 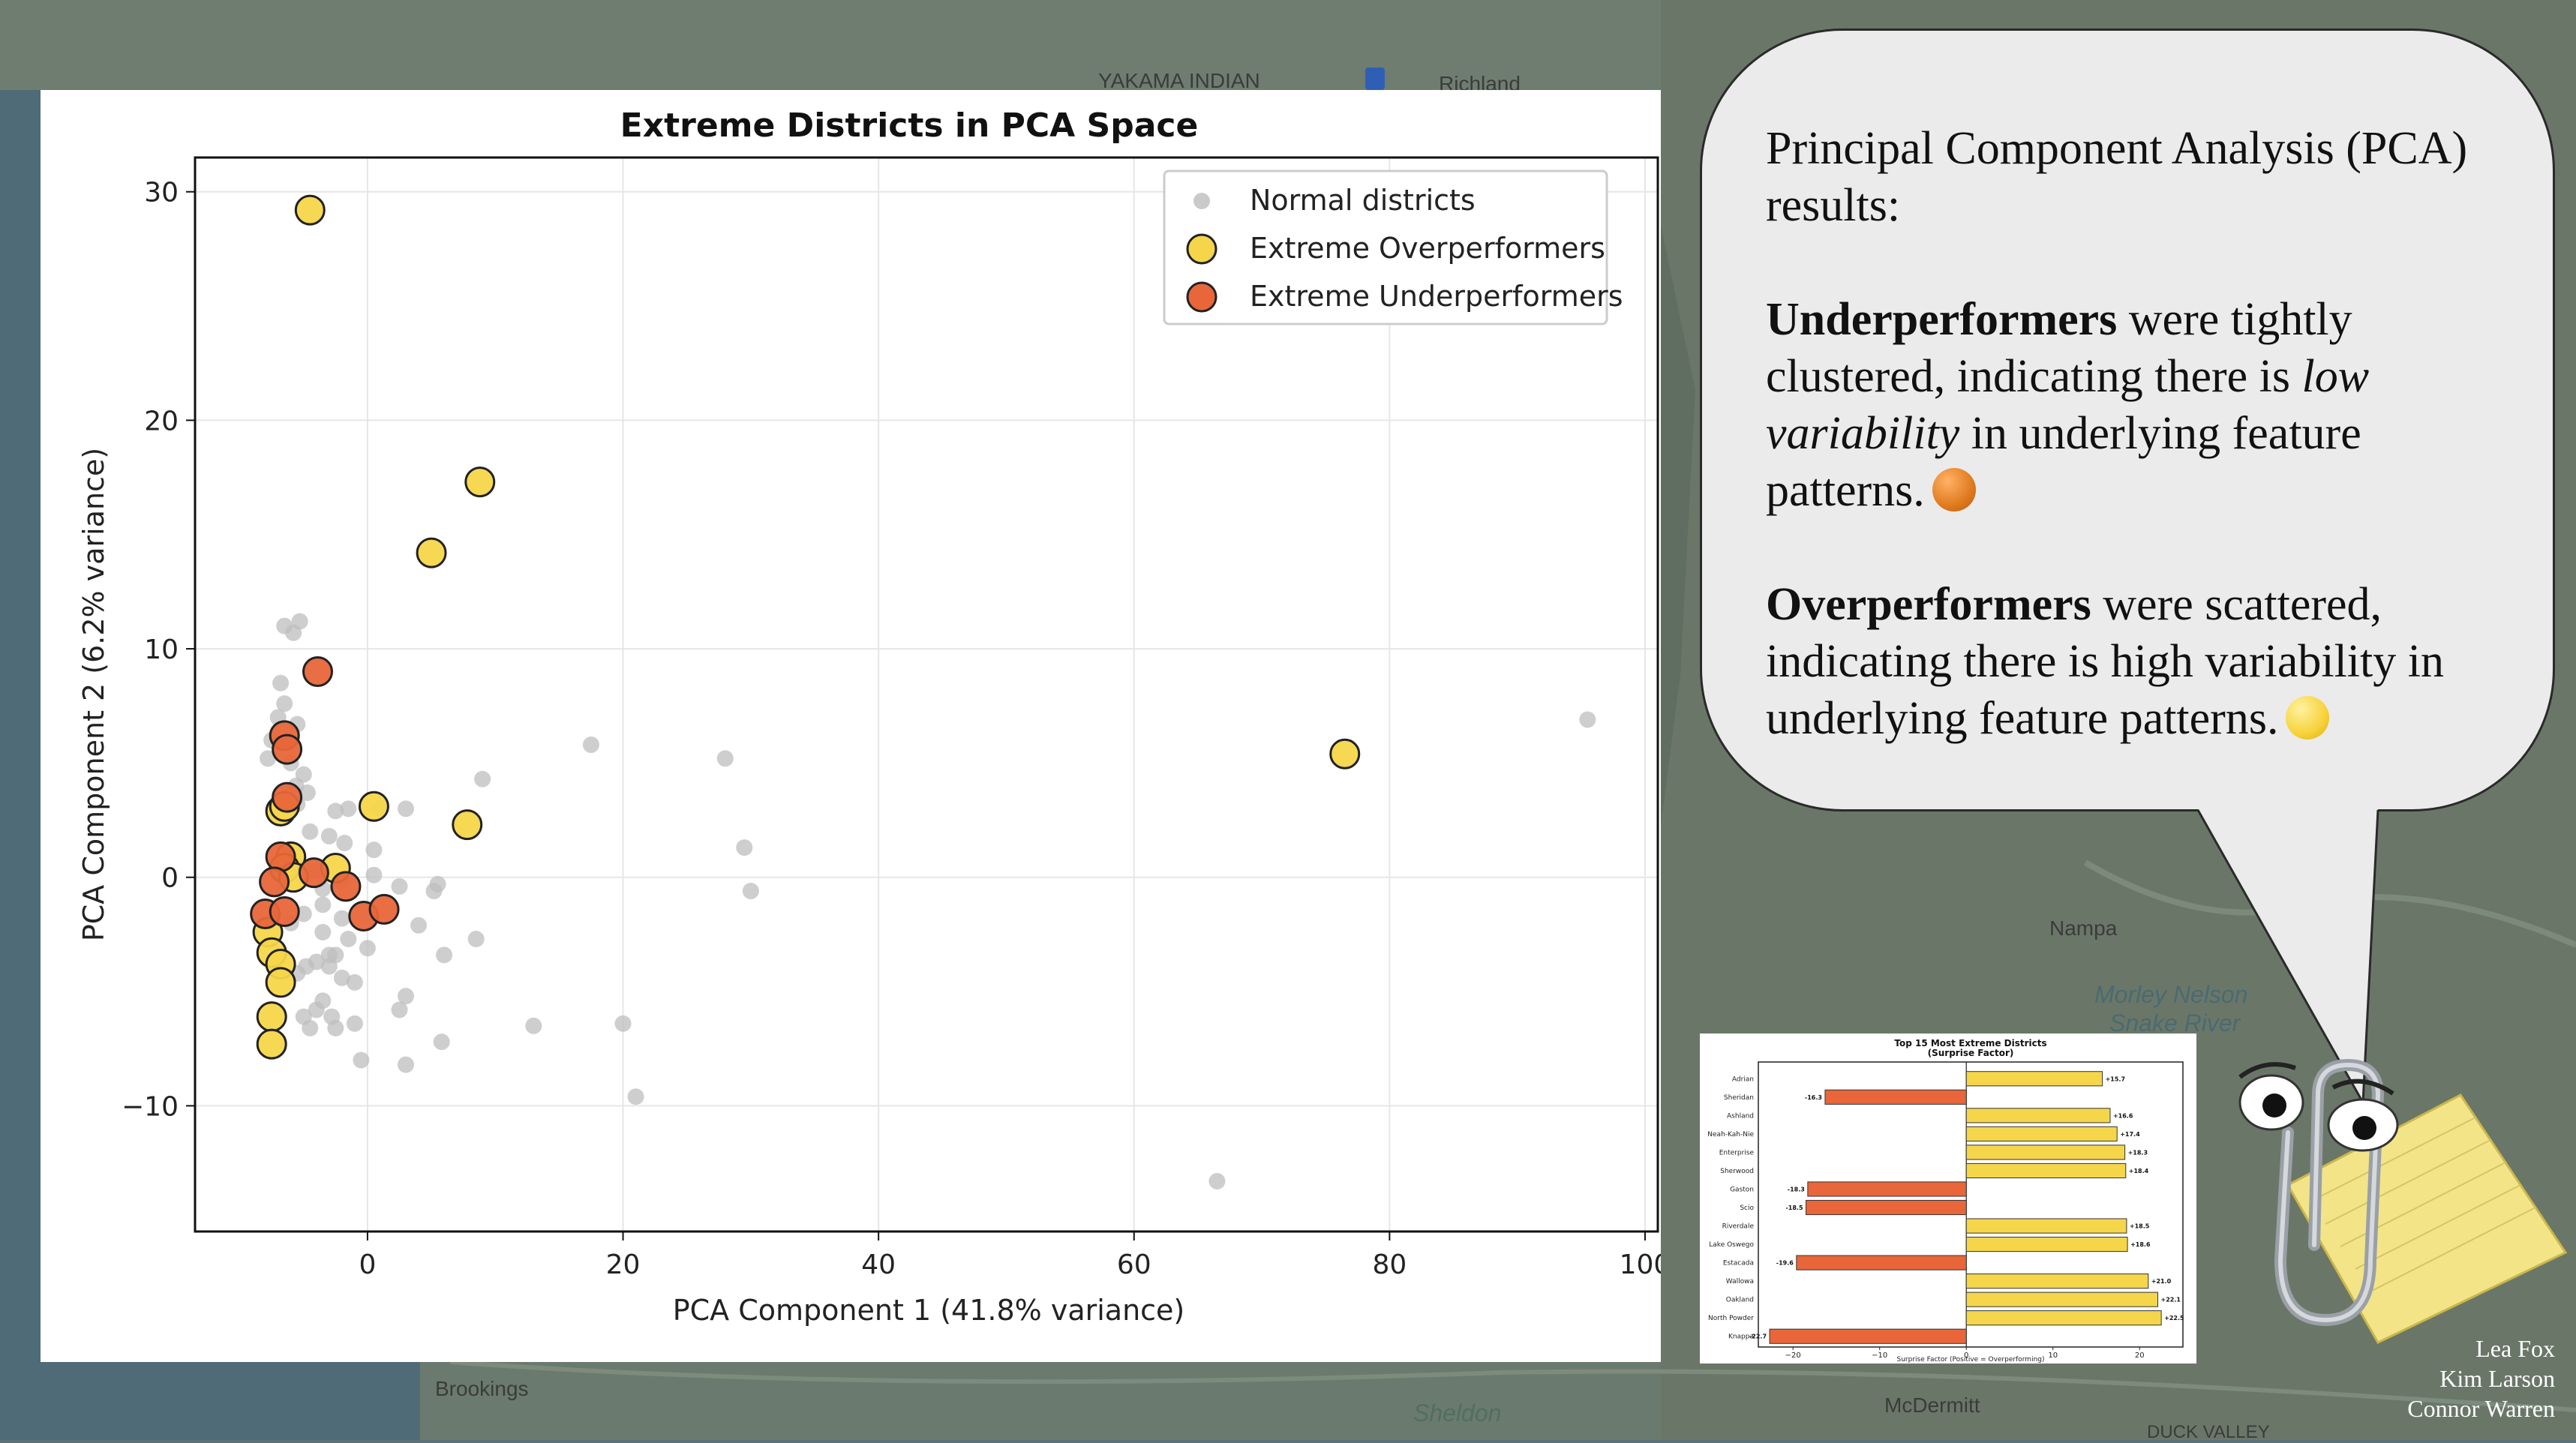 What do you see at coordinates (1134, 1265) in the screenshot?
I see `x-tick-label: 60` at bounding box center [1134, 1265].